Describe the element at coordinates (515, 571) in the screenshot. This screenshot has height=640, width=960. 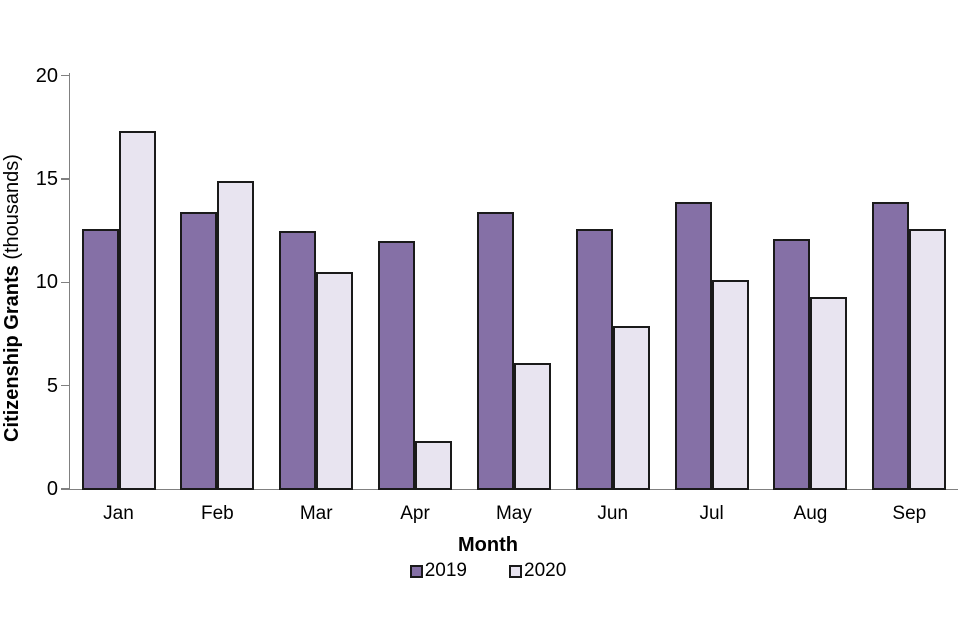
I see `legend-swatch-2020` at that location.